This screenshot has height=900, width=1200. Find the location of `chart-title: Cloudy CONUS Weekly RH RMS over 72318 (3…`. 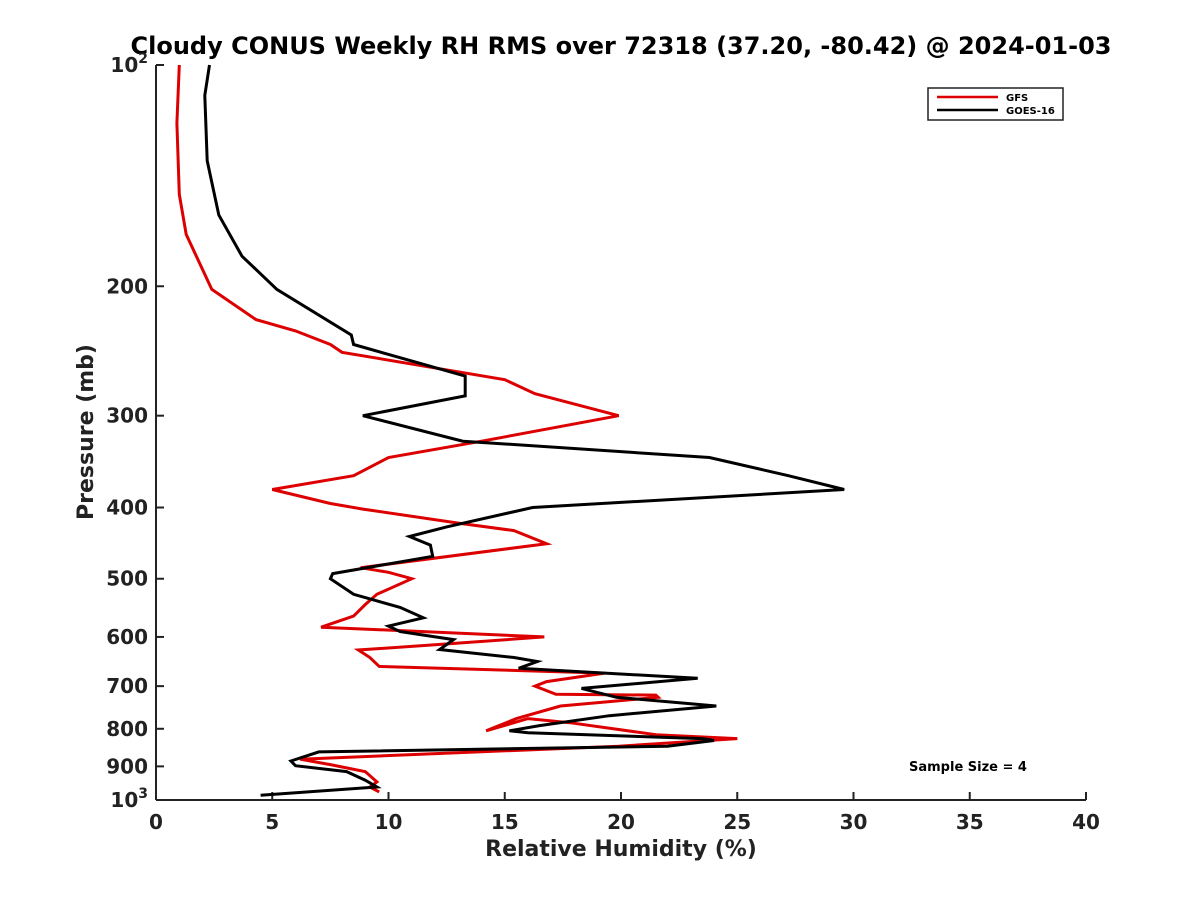

chart-title: Cloudy CONUS Weekly RH RMS over 72318 (3… is located at coordinates (621, 46).